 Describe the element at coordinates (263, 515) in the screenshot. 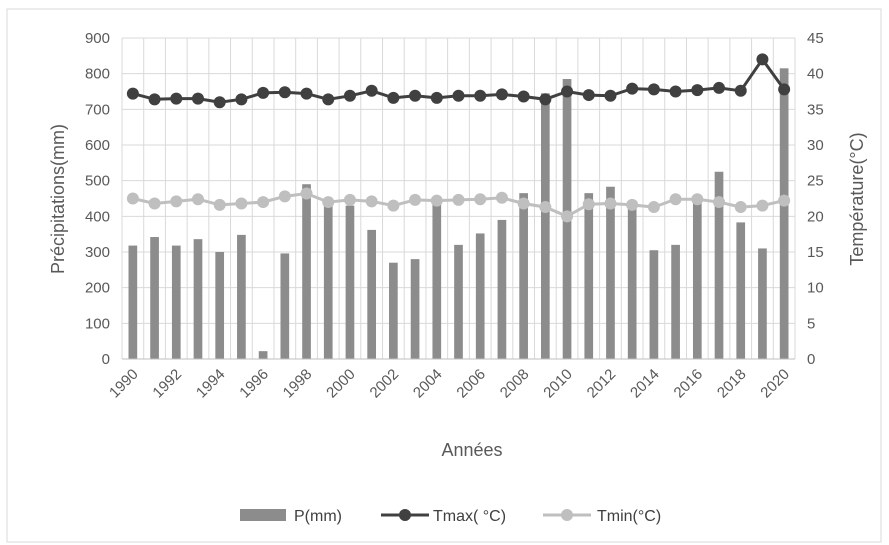

I see `legend-swatch-bar` at that location.